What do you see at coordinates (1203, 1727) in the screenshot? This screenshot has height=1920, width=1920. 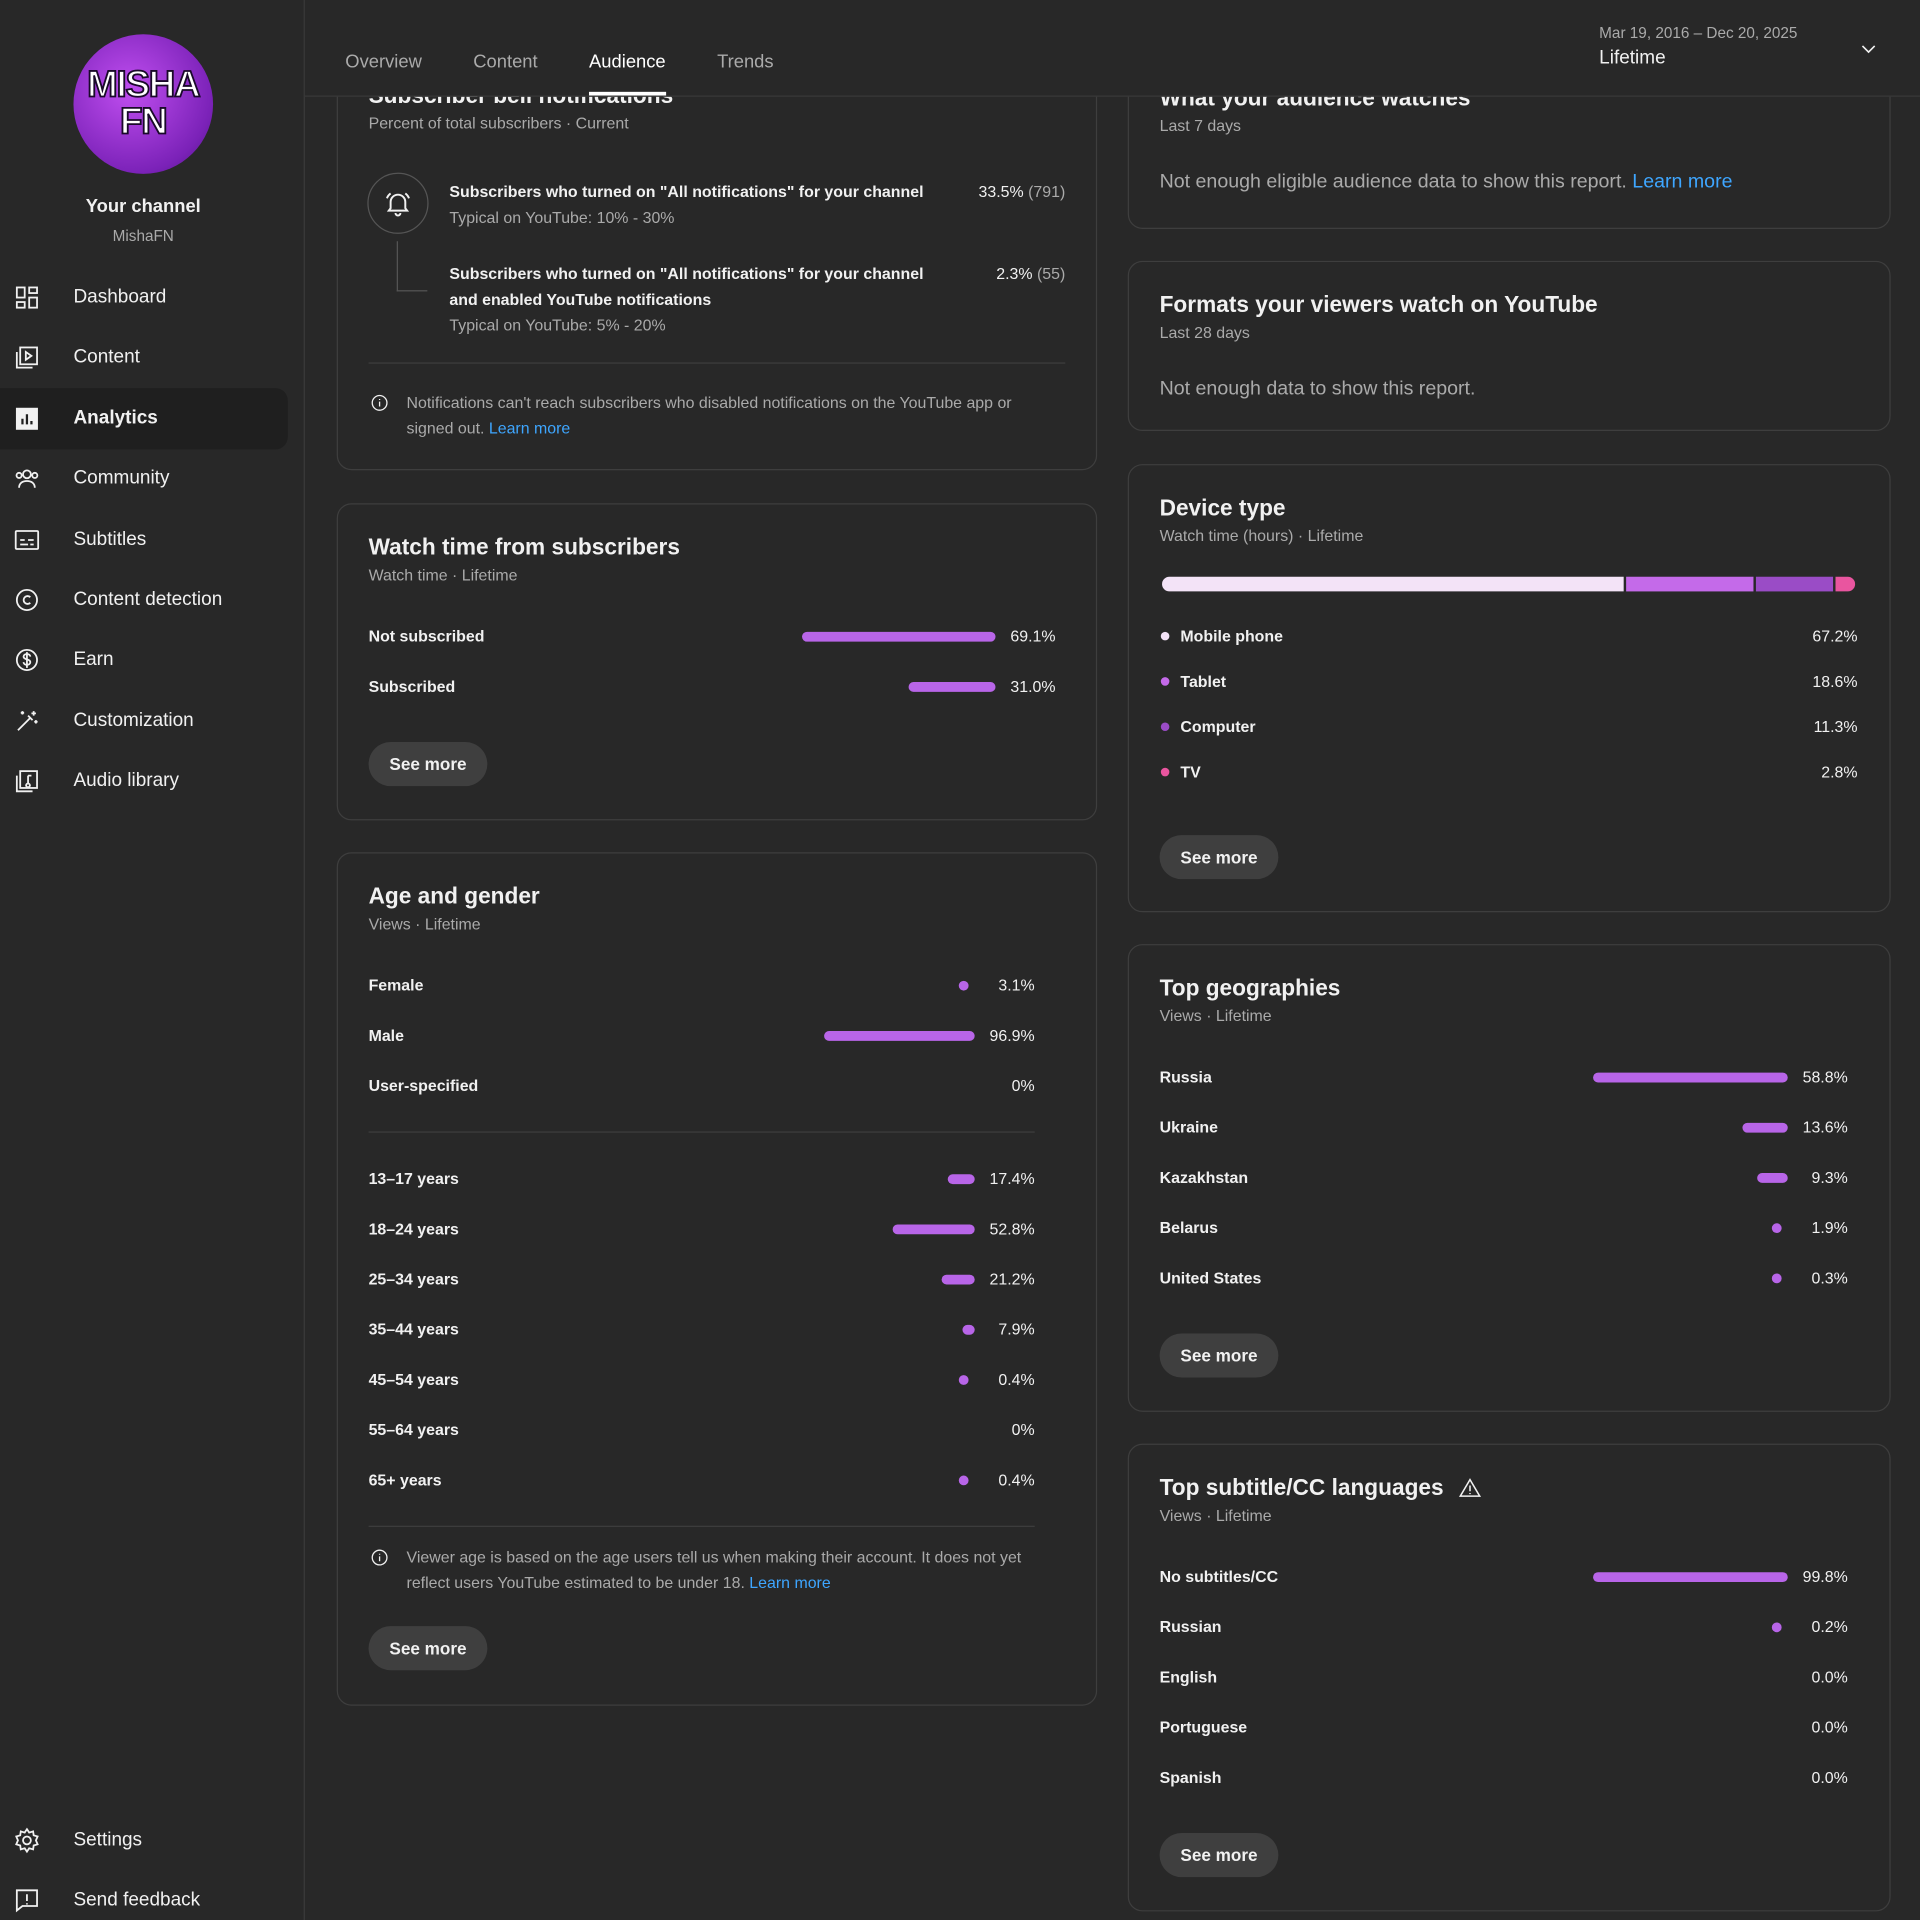 I see `row-label: Portuguese` at bounding box center [1203, 1727].